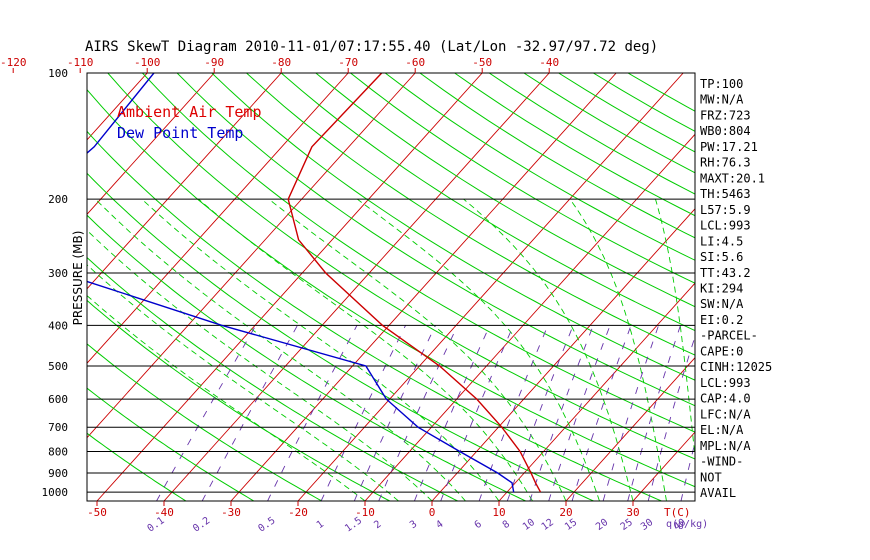 The width and height of the screenshot is (870, 560). What do you see at coordinates (729, 147) in the screenshot?
I see `index-label: PW:17.21` at bounding box center [729, 147].